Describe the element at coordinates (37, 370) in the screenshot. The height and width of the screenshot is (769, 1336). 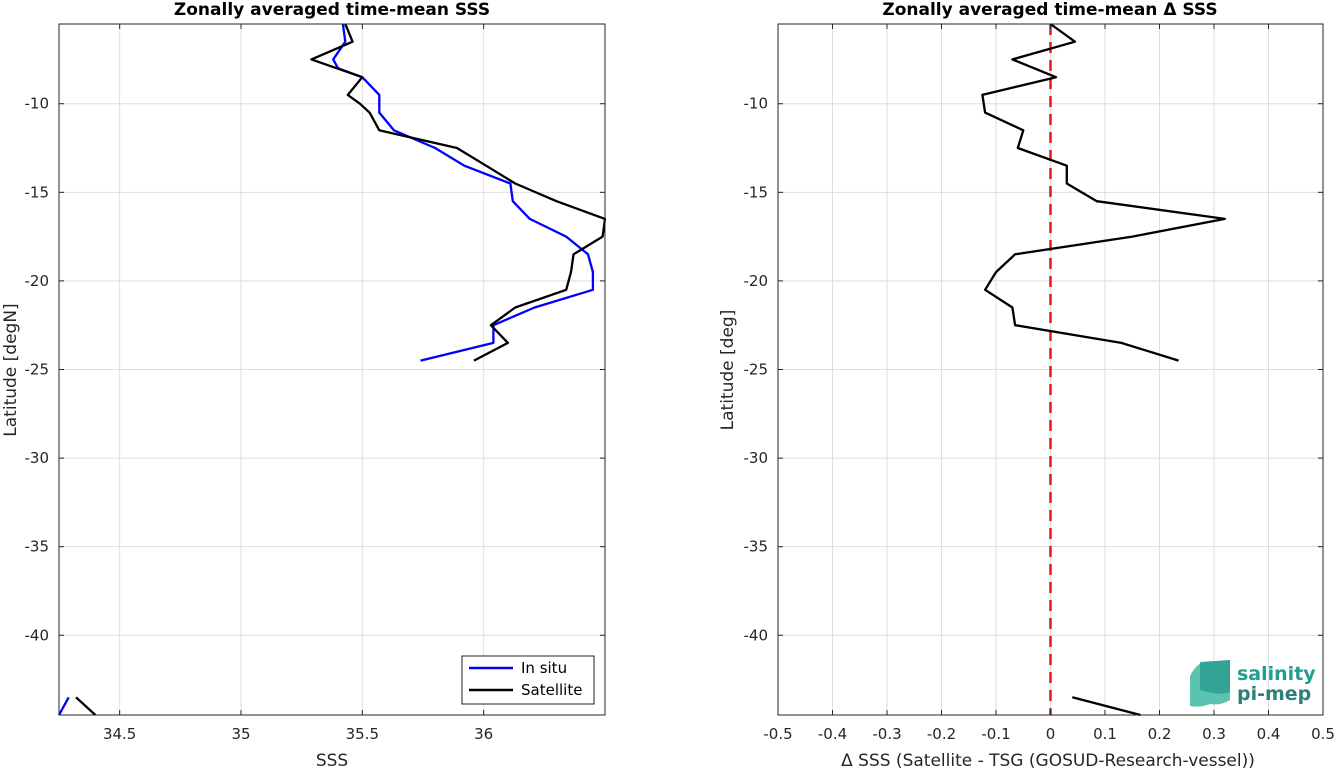
I see `left-y-tick-label: -25` at that location.